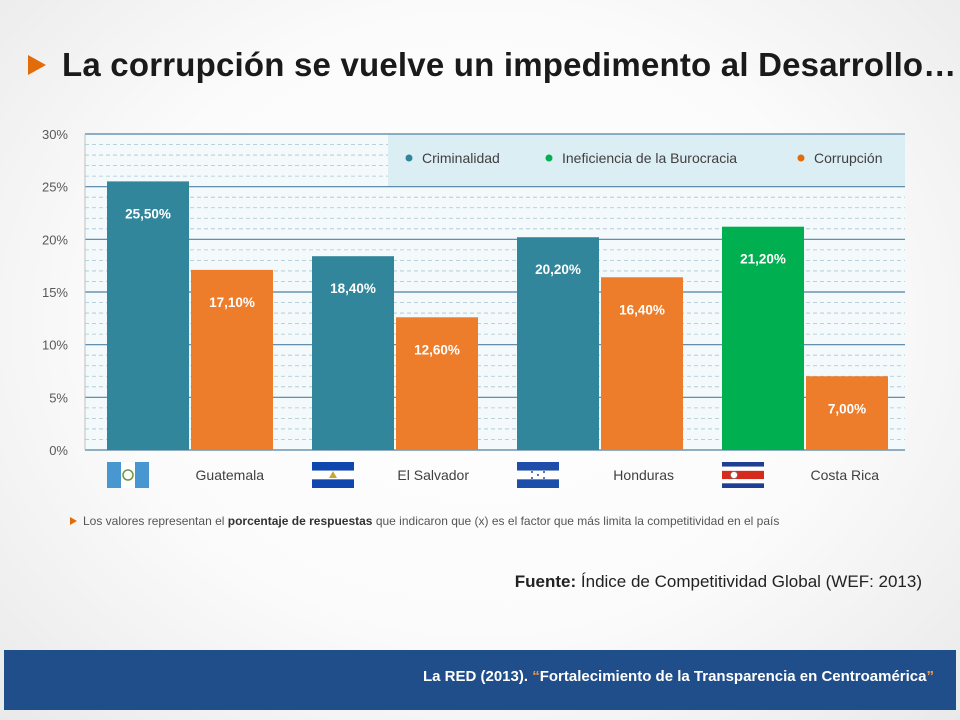  I want to click on honduras-flag-icon, so click(538, 475).